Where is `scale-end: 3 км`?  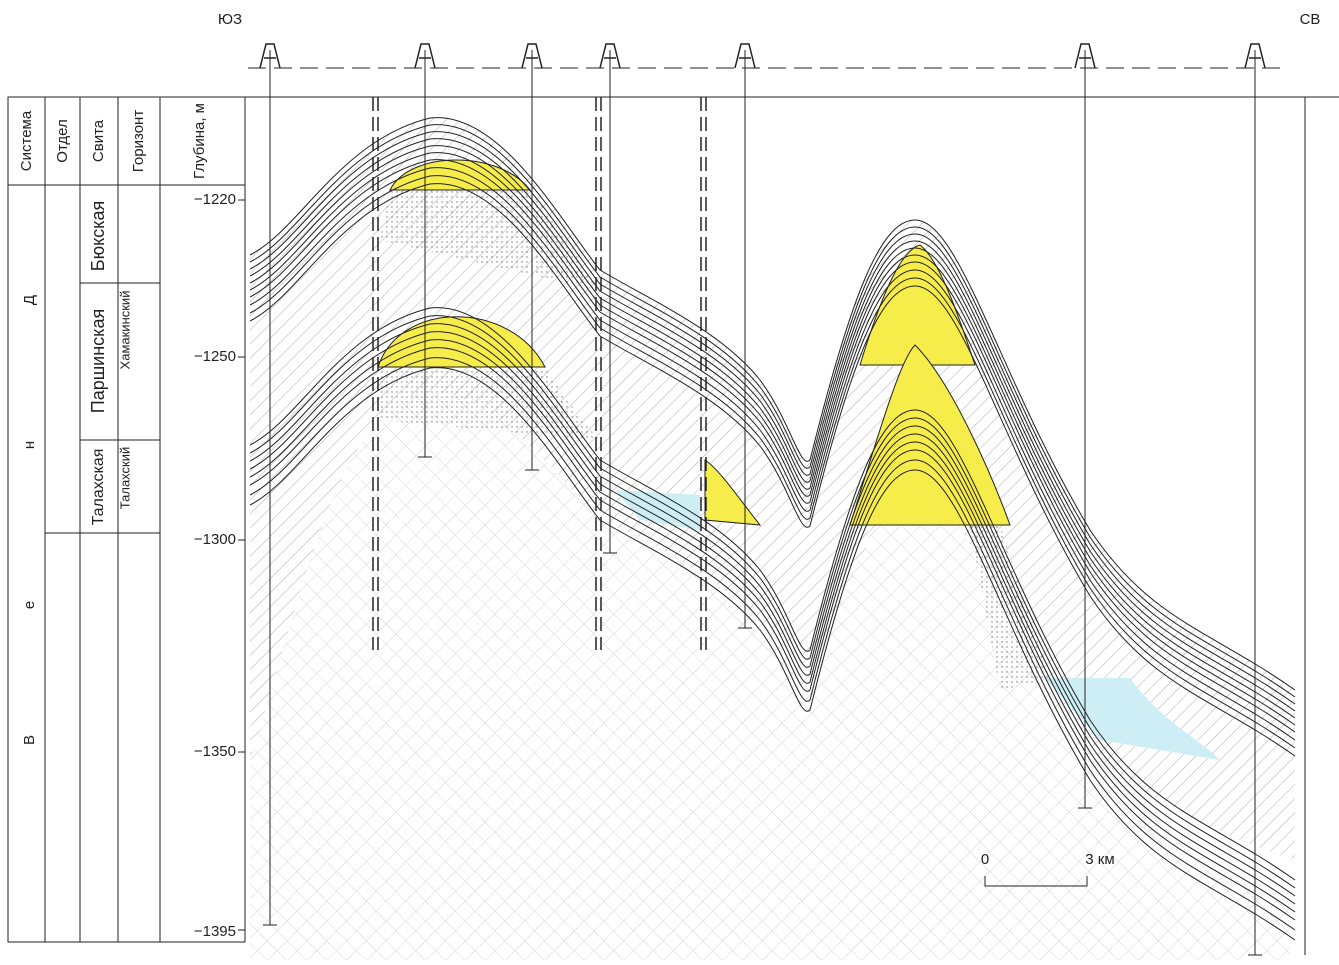
scale-end: 3 км is located at coordinates (1099, 859).